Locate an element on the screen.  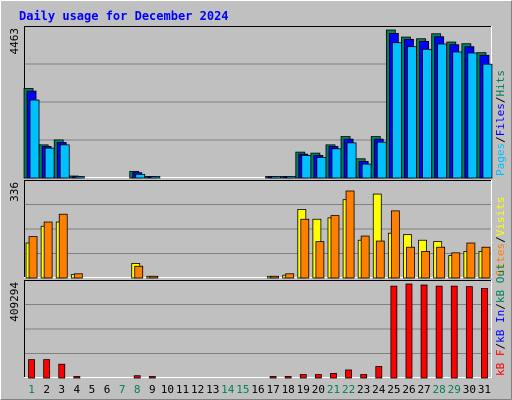
x-tick-label-10: 10 is located at coordinates (167, 389).